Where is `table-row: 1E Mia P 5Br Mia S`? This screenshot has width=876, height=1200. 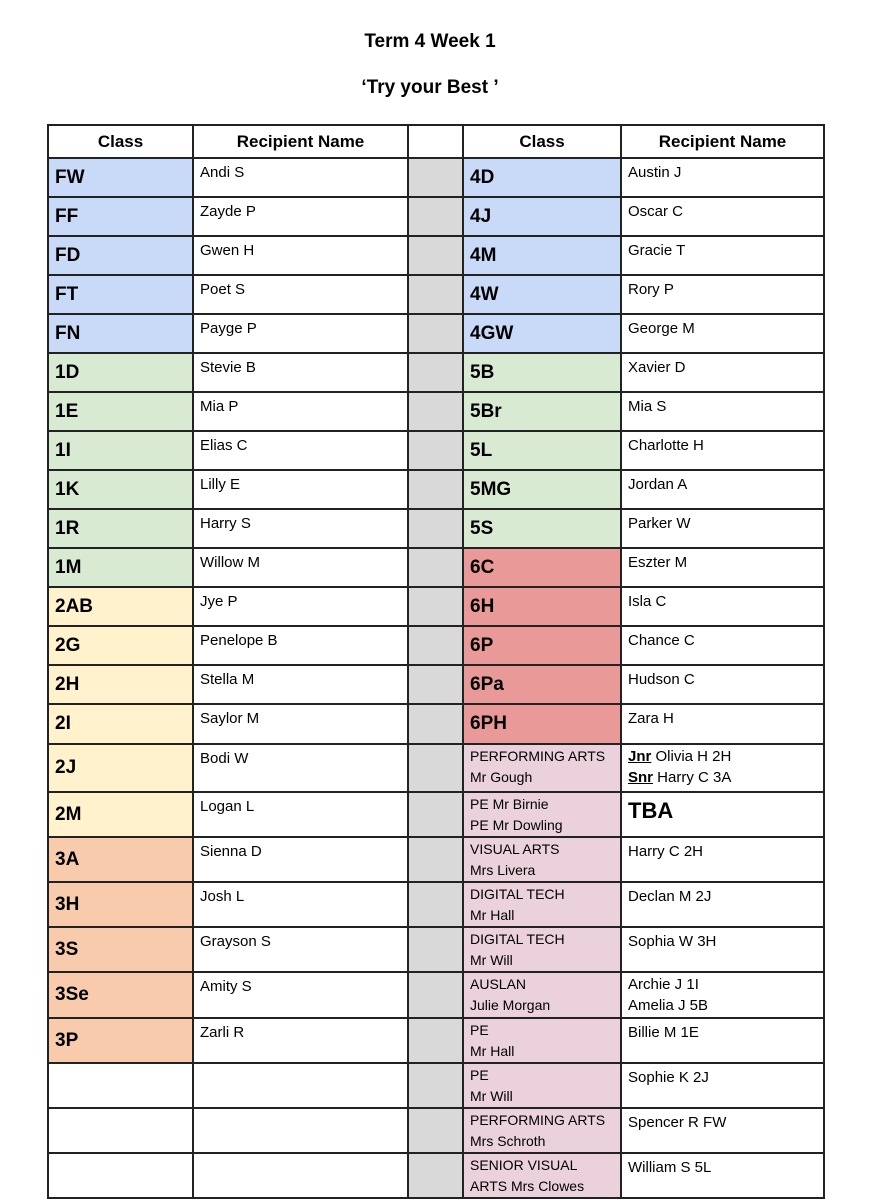
table-row: 1E Mia P 5Br Mia S is located at coordinates (436, 411).